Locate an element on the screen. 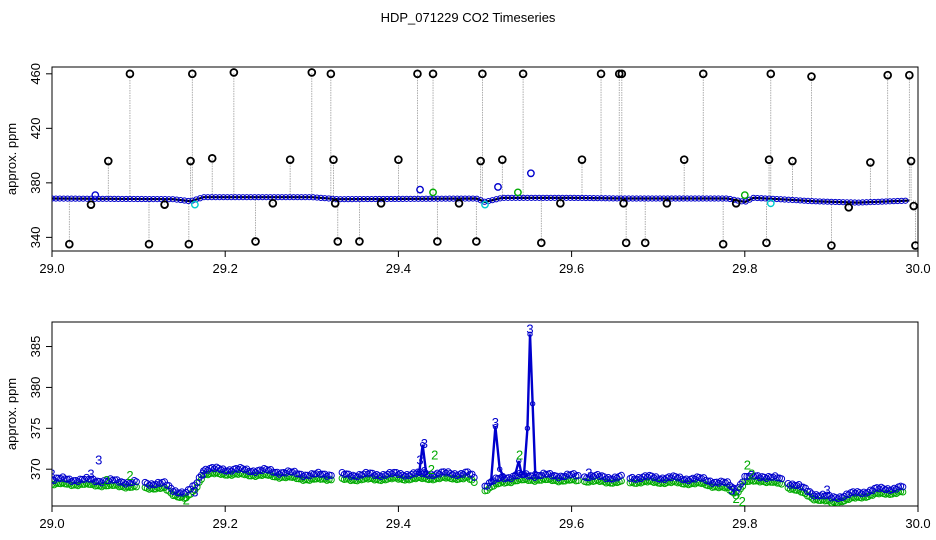 The height and width of the screenshot is (540, 936). y-tick-label: 460 is located at coordinates (35, 74).